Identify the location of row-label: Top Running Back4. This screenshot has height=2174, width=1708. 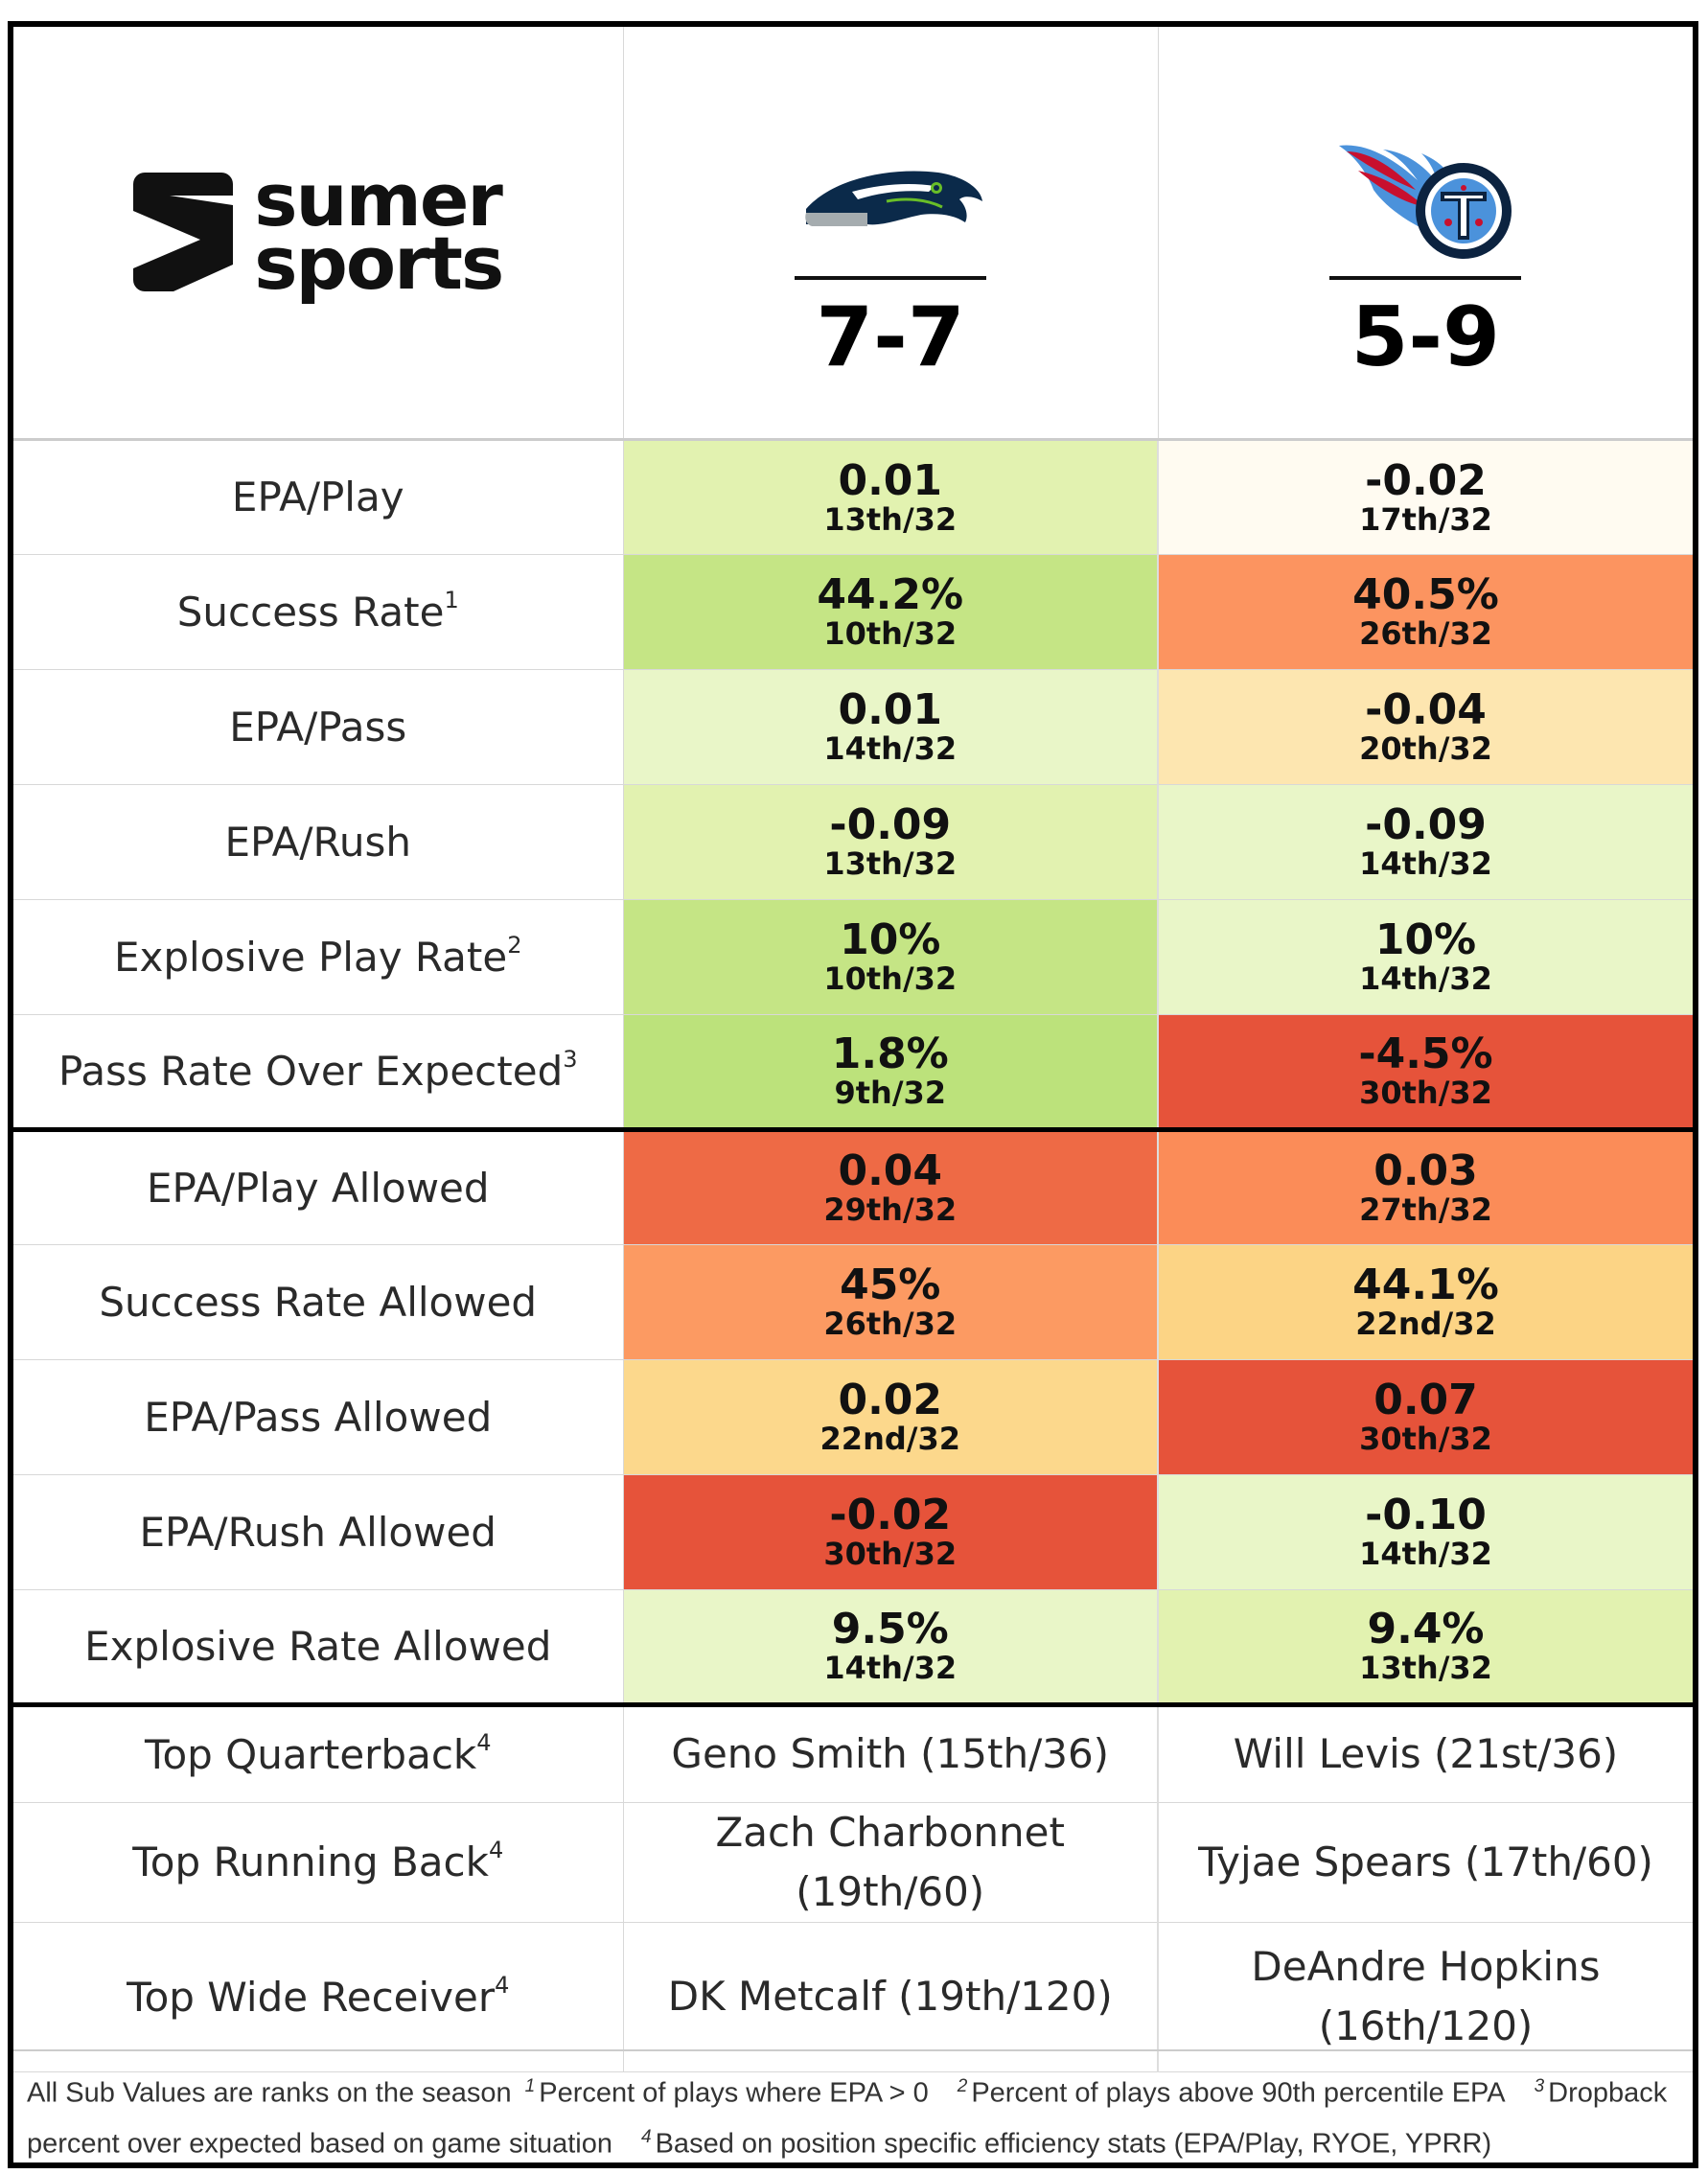
(318, 1862).